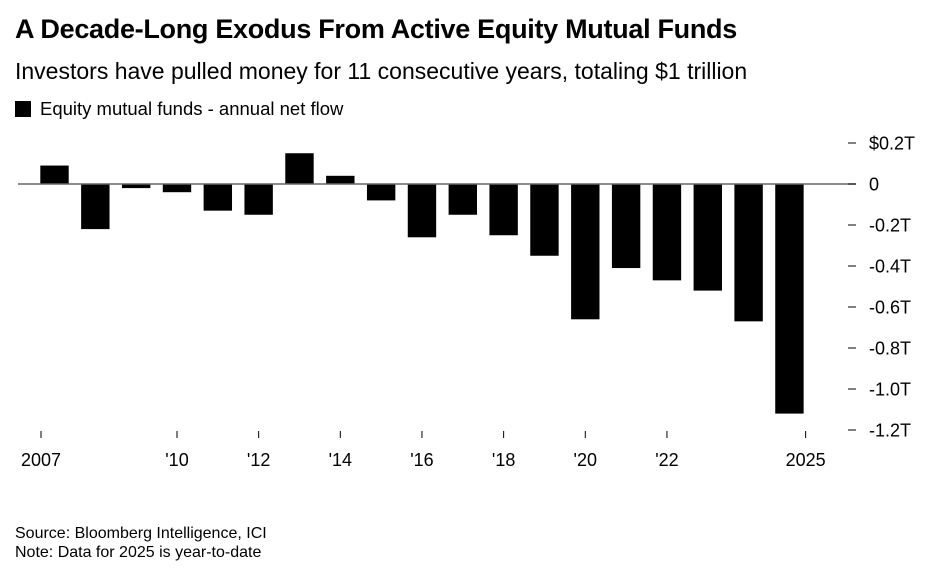 The width and height of the screenshot is (952, 579). I want to click on legend-label: Equity mutual funds - annual net flow, so click(192, 108).